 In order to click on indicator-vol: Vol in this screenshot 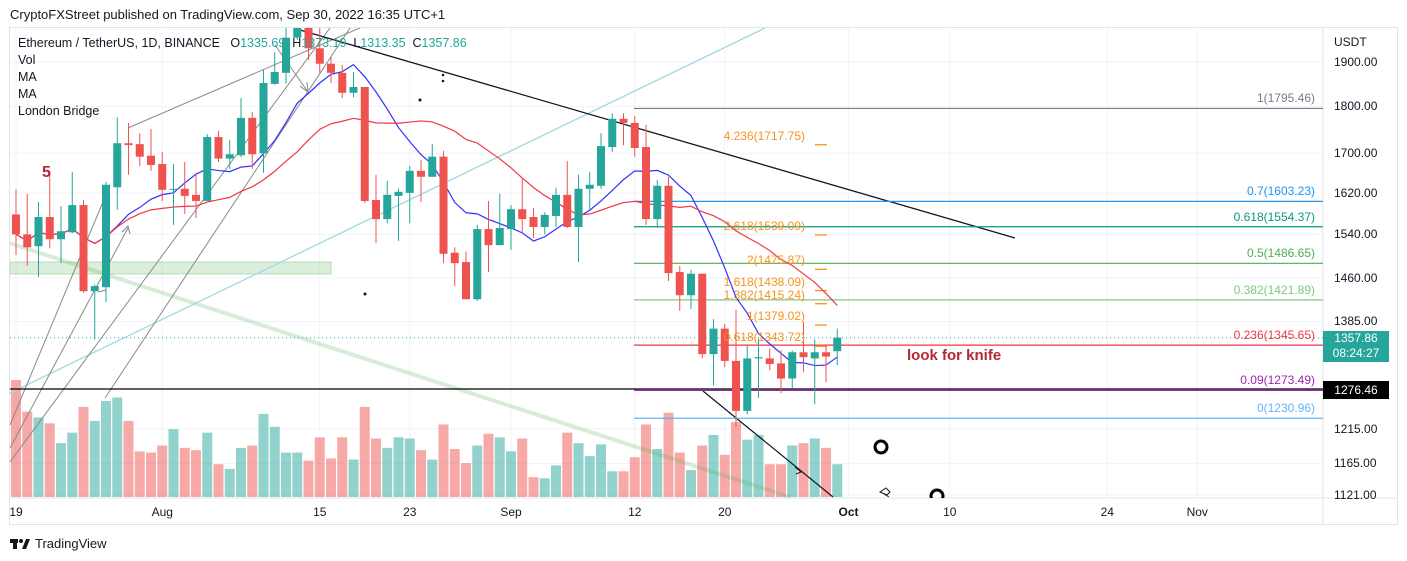, I will do `click(27, 60)`.